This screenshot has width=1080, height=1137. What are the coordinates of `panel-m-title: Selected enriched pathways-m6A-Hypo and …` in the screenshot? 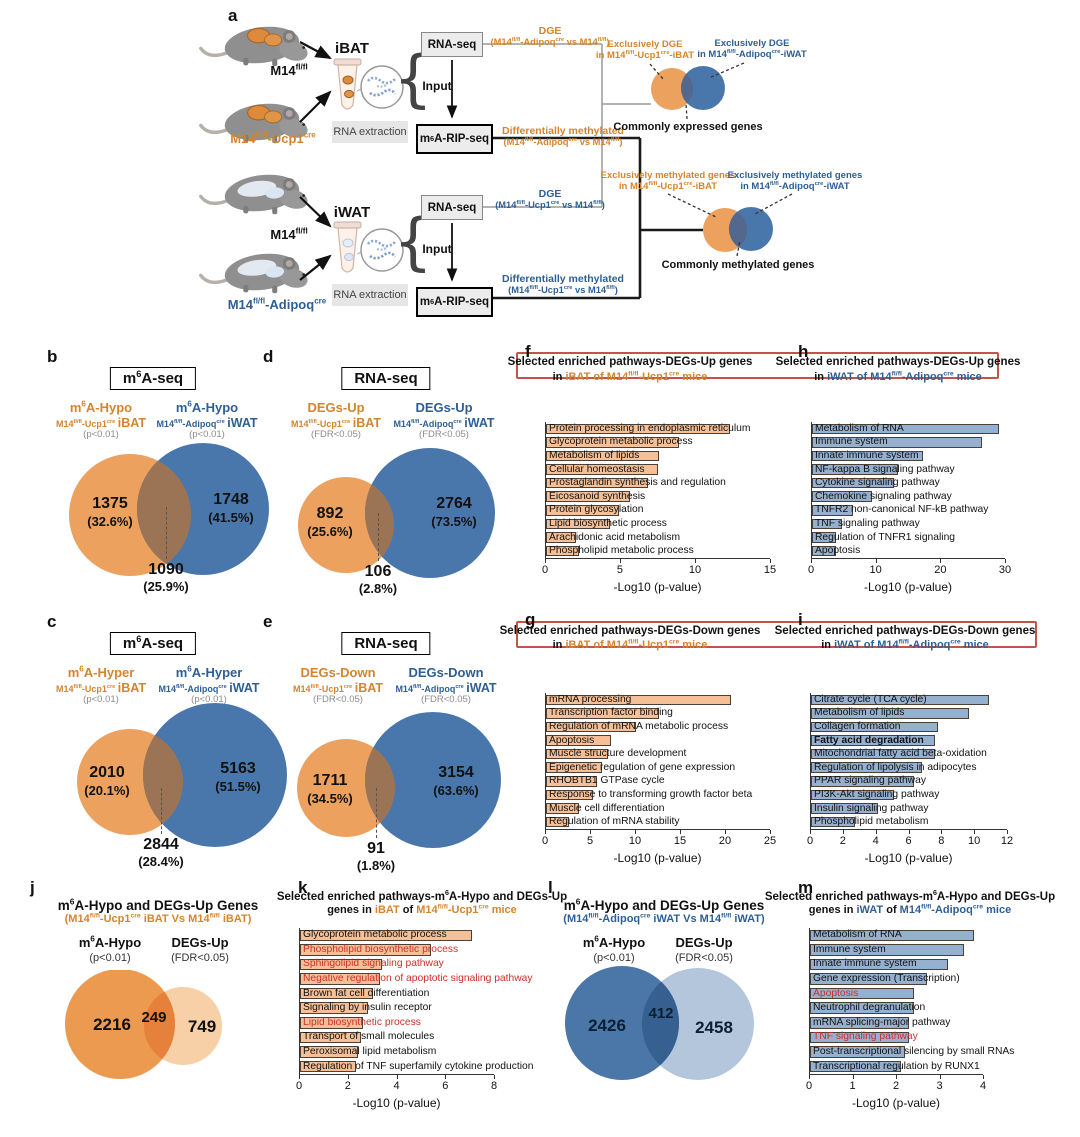 It's located at (910, 896).